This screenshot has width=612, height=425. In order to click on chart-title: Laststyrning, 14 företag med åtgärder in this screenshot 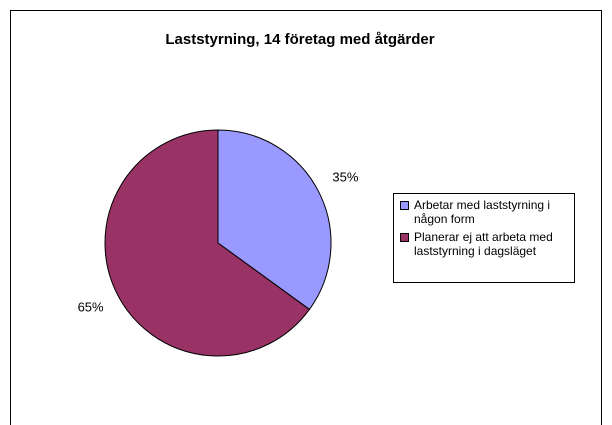, I will do `click(299, 39)`.